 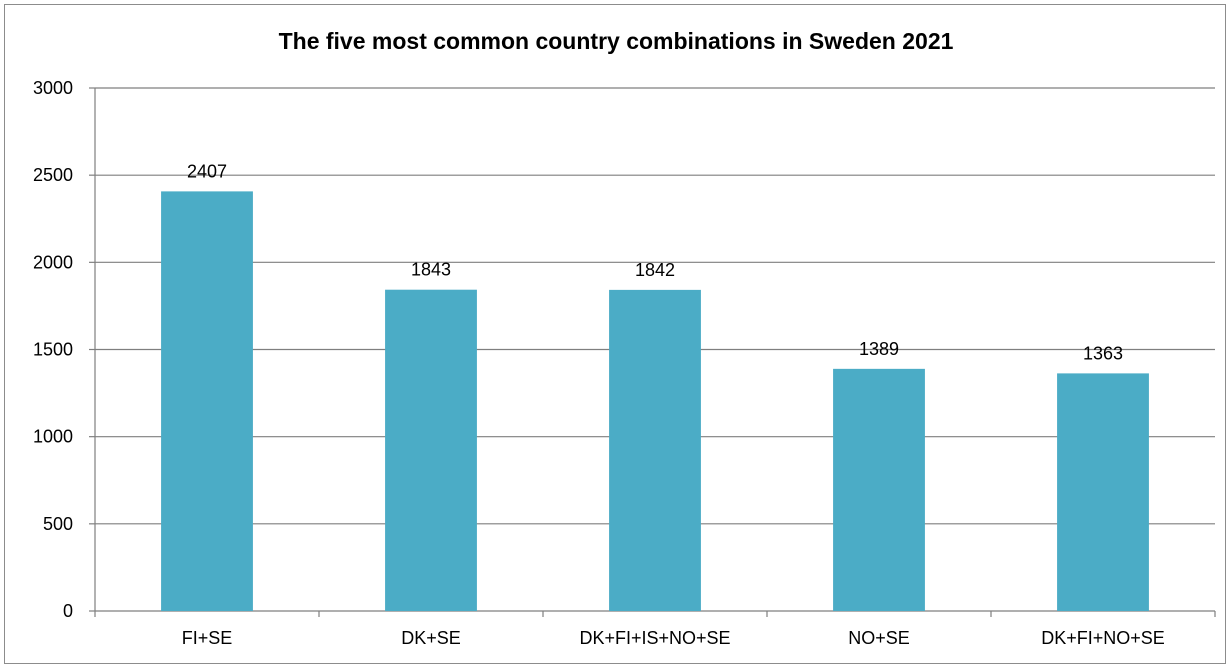 What do you see at coordinates (207, 638) in the screenshot?
I see `x-tick-label: FI+SE` at bounding box center [207, 638].